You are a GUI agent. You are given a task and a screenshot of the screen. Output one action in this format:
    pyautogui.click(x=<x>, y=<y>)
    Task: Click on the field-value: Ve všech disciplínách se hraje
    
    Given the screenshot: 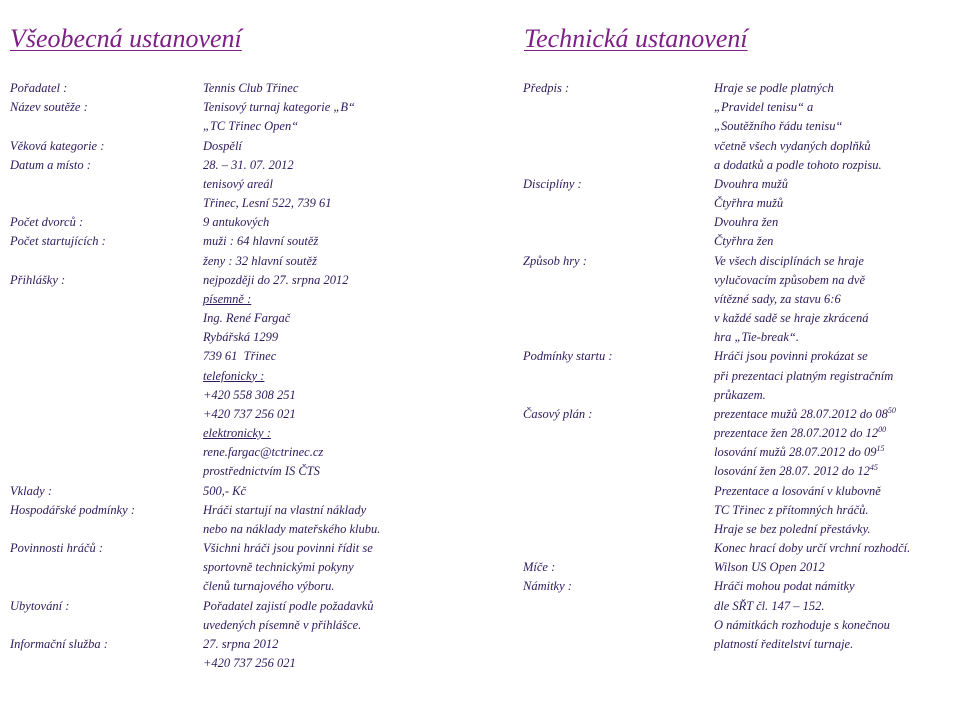 What is the action you would take?
    pyautogui.click(x=789, y=260)
    